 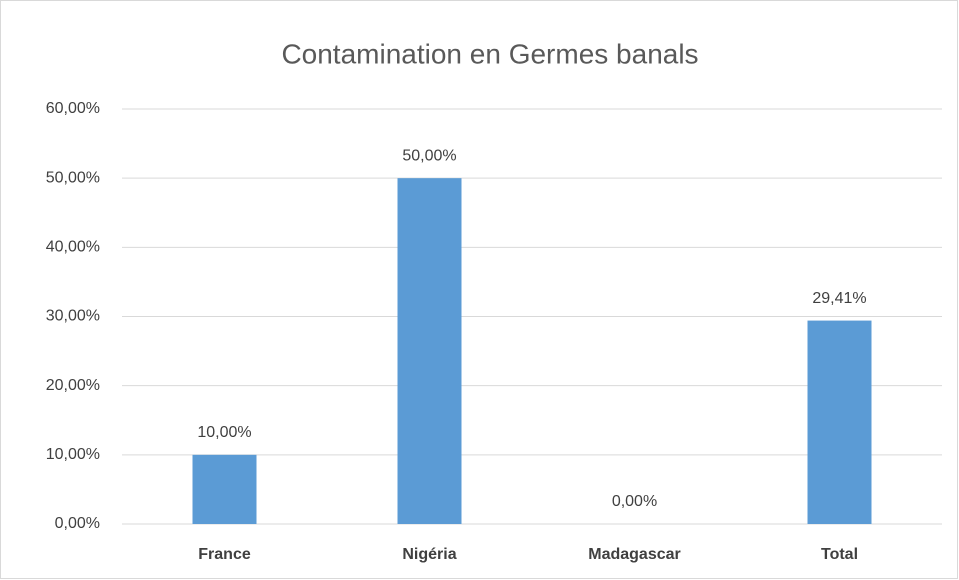 What do you see at coordinates (839, 298) in the screenshot?
I see `data-label: 29,41%` at bounding box center [839, 298].